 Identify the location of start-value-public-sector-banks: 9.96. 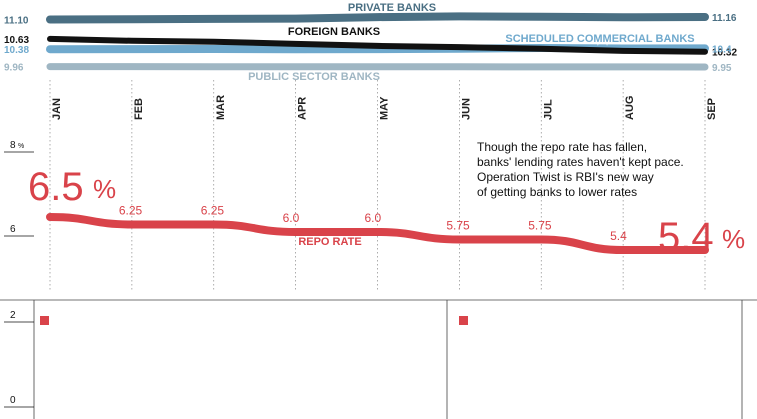
(14, 68).